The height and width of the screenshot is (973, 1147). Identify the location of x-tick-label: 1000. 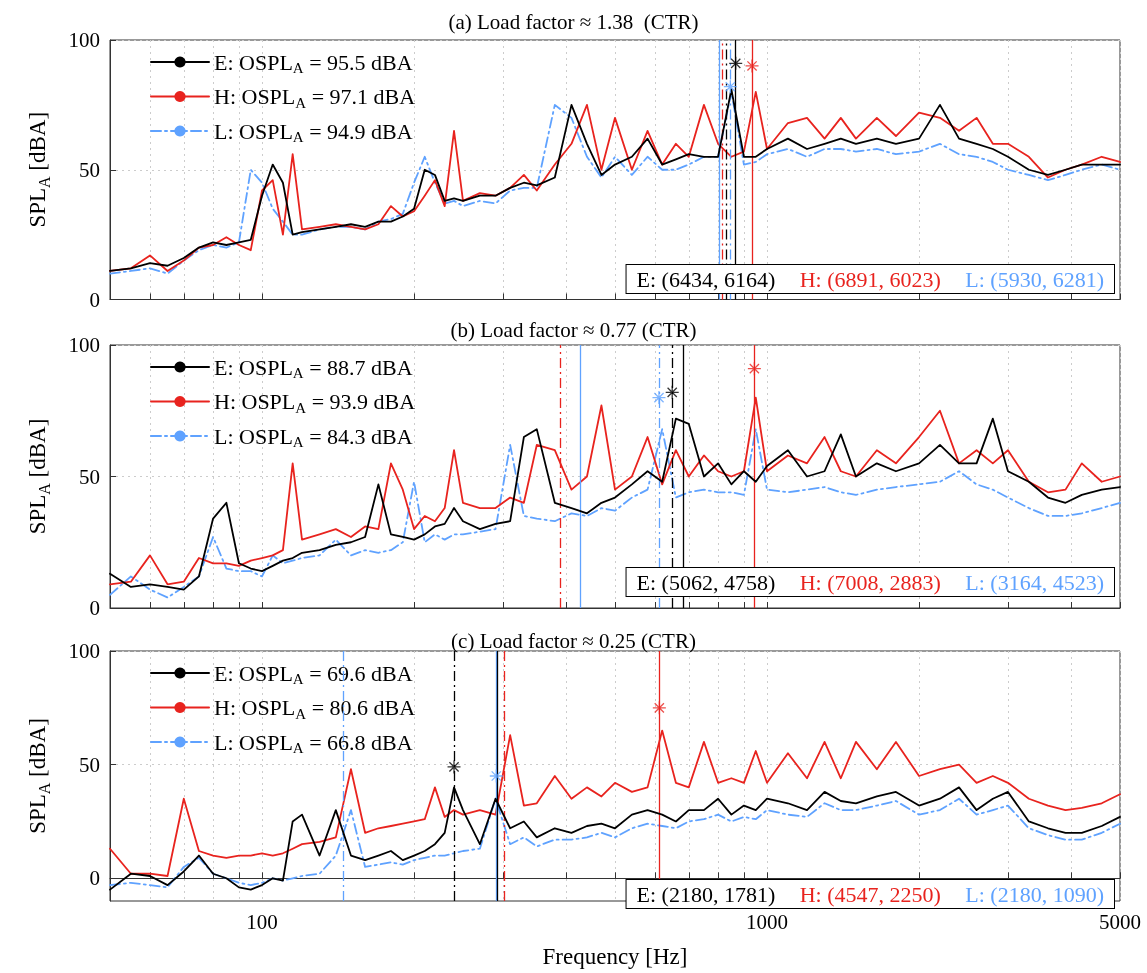
(767, 921).